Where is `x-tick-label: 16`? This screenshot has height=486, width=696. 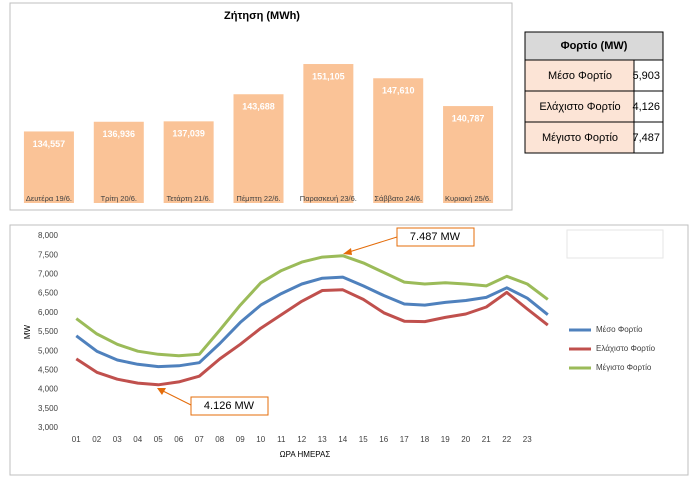
x-tick-label: 16 is located at coordinates (383, 439).